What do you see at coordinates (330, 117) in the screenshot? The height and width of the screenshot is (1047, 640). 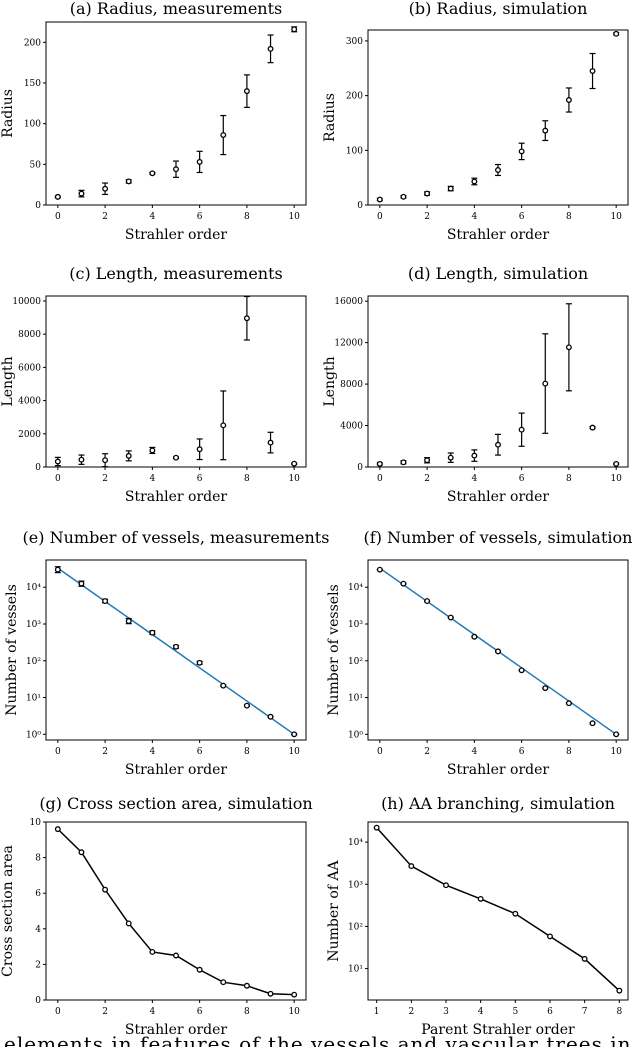 I see `panel-b-ylabel: Radius` at bounding box center [330, 117].